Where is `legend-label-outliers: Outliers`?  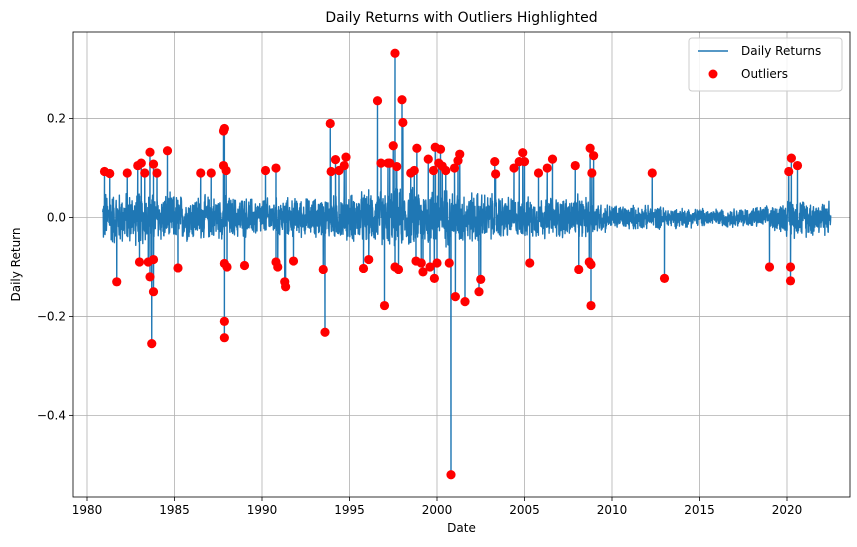
legend-label-outliers: Outliers is located at coordinates (764, 74).